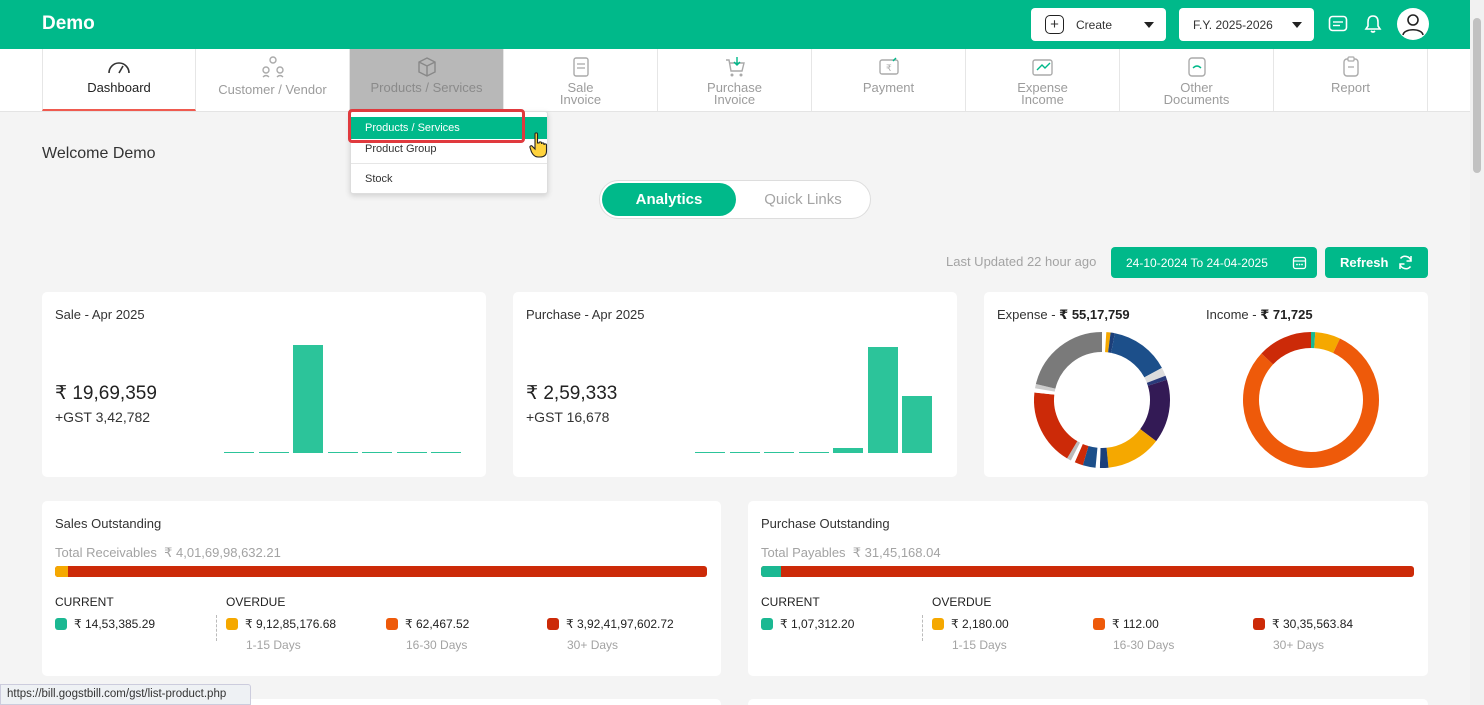 The image size is (1484, 705). Describe the element at coordinates (1094, 24) in the screenshot. I see `create-label: Create` at that location.